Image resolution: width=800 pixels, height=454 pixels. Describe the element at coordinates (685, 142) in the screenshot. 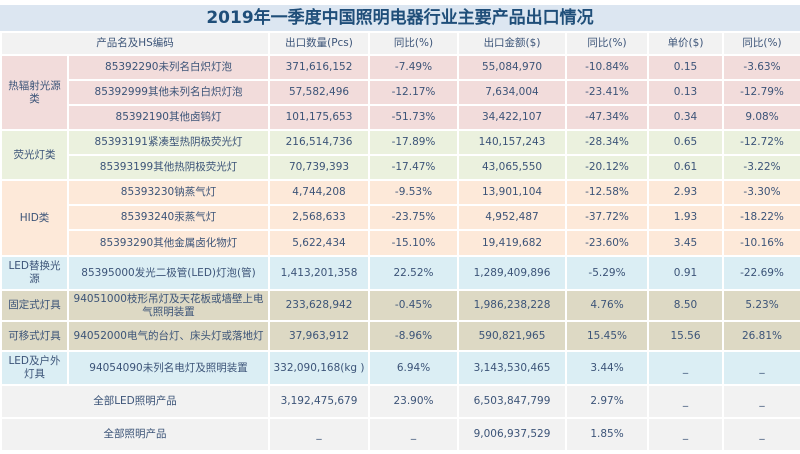

I see `unit-price-cell: 0.65` at that location.